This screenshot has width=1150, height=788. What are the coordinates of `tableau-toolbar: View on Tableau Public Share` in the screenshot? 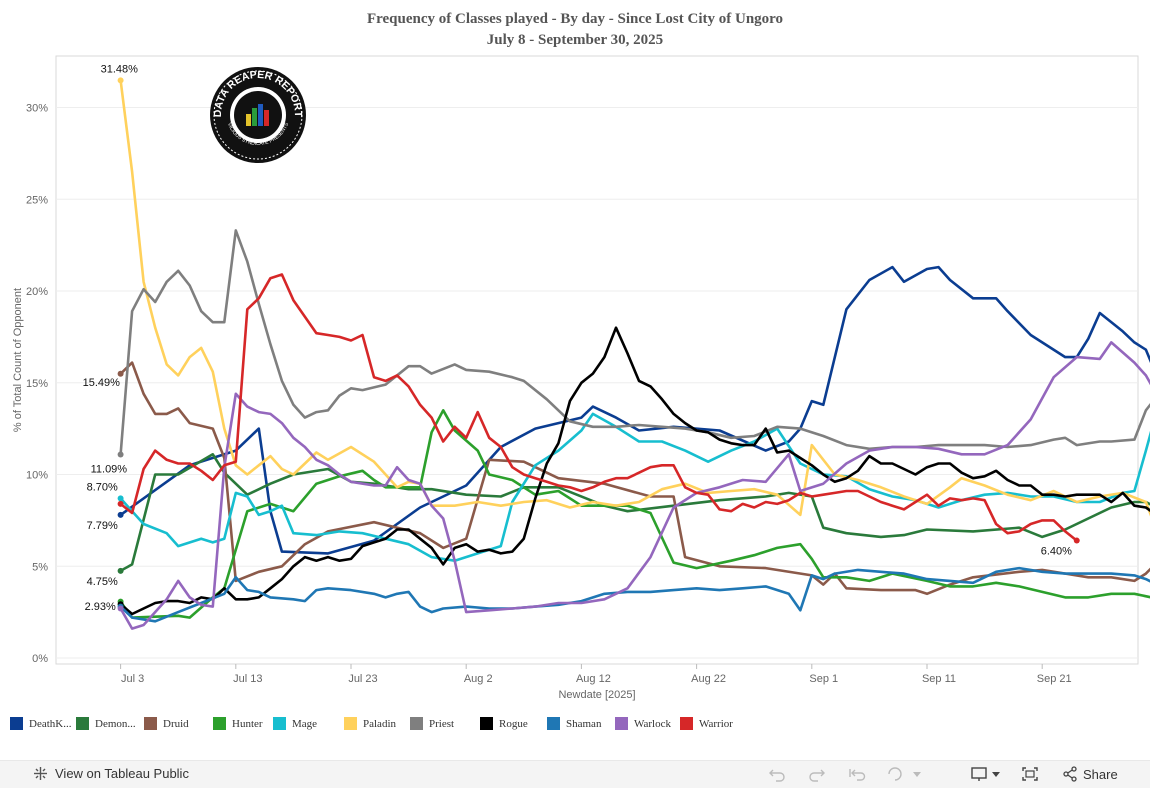 It's located at (575, 774).